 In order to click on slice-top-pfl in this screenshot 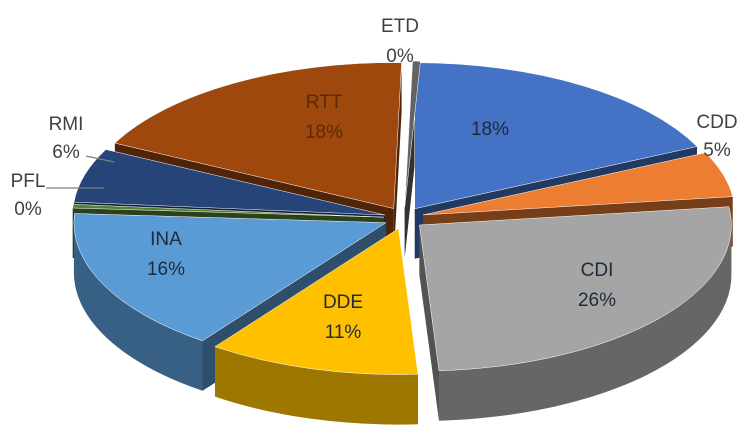, I will do `click(228, 211)`.